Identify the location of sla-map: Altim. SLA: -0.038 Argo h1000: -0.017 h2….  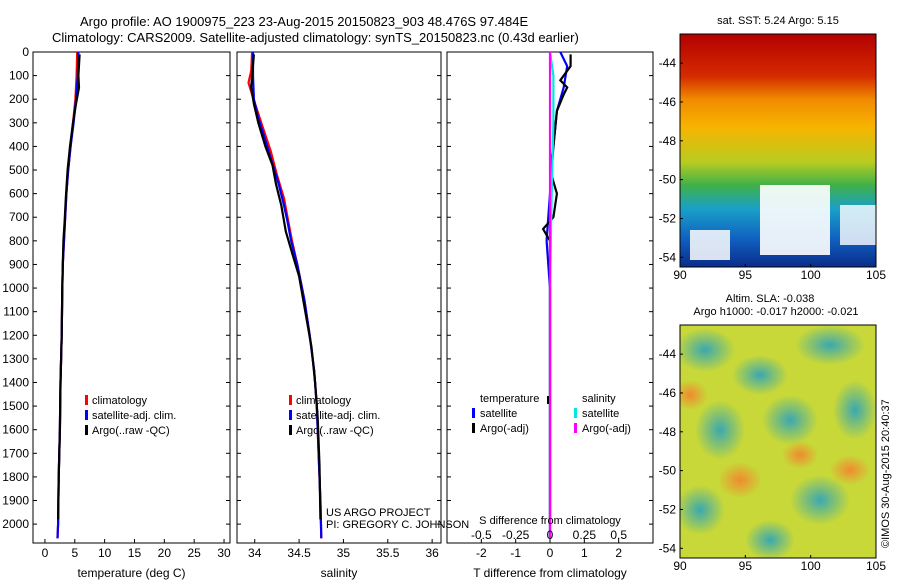
(773, 433).